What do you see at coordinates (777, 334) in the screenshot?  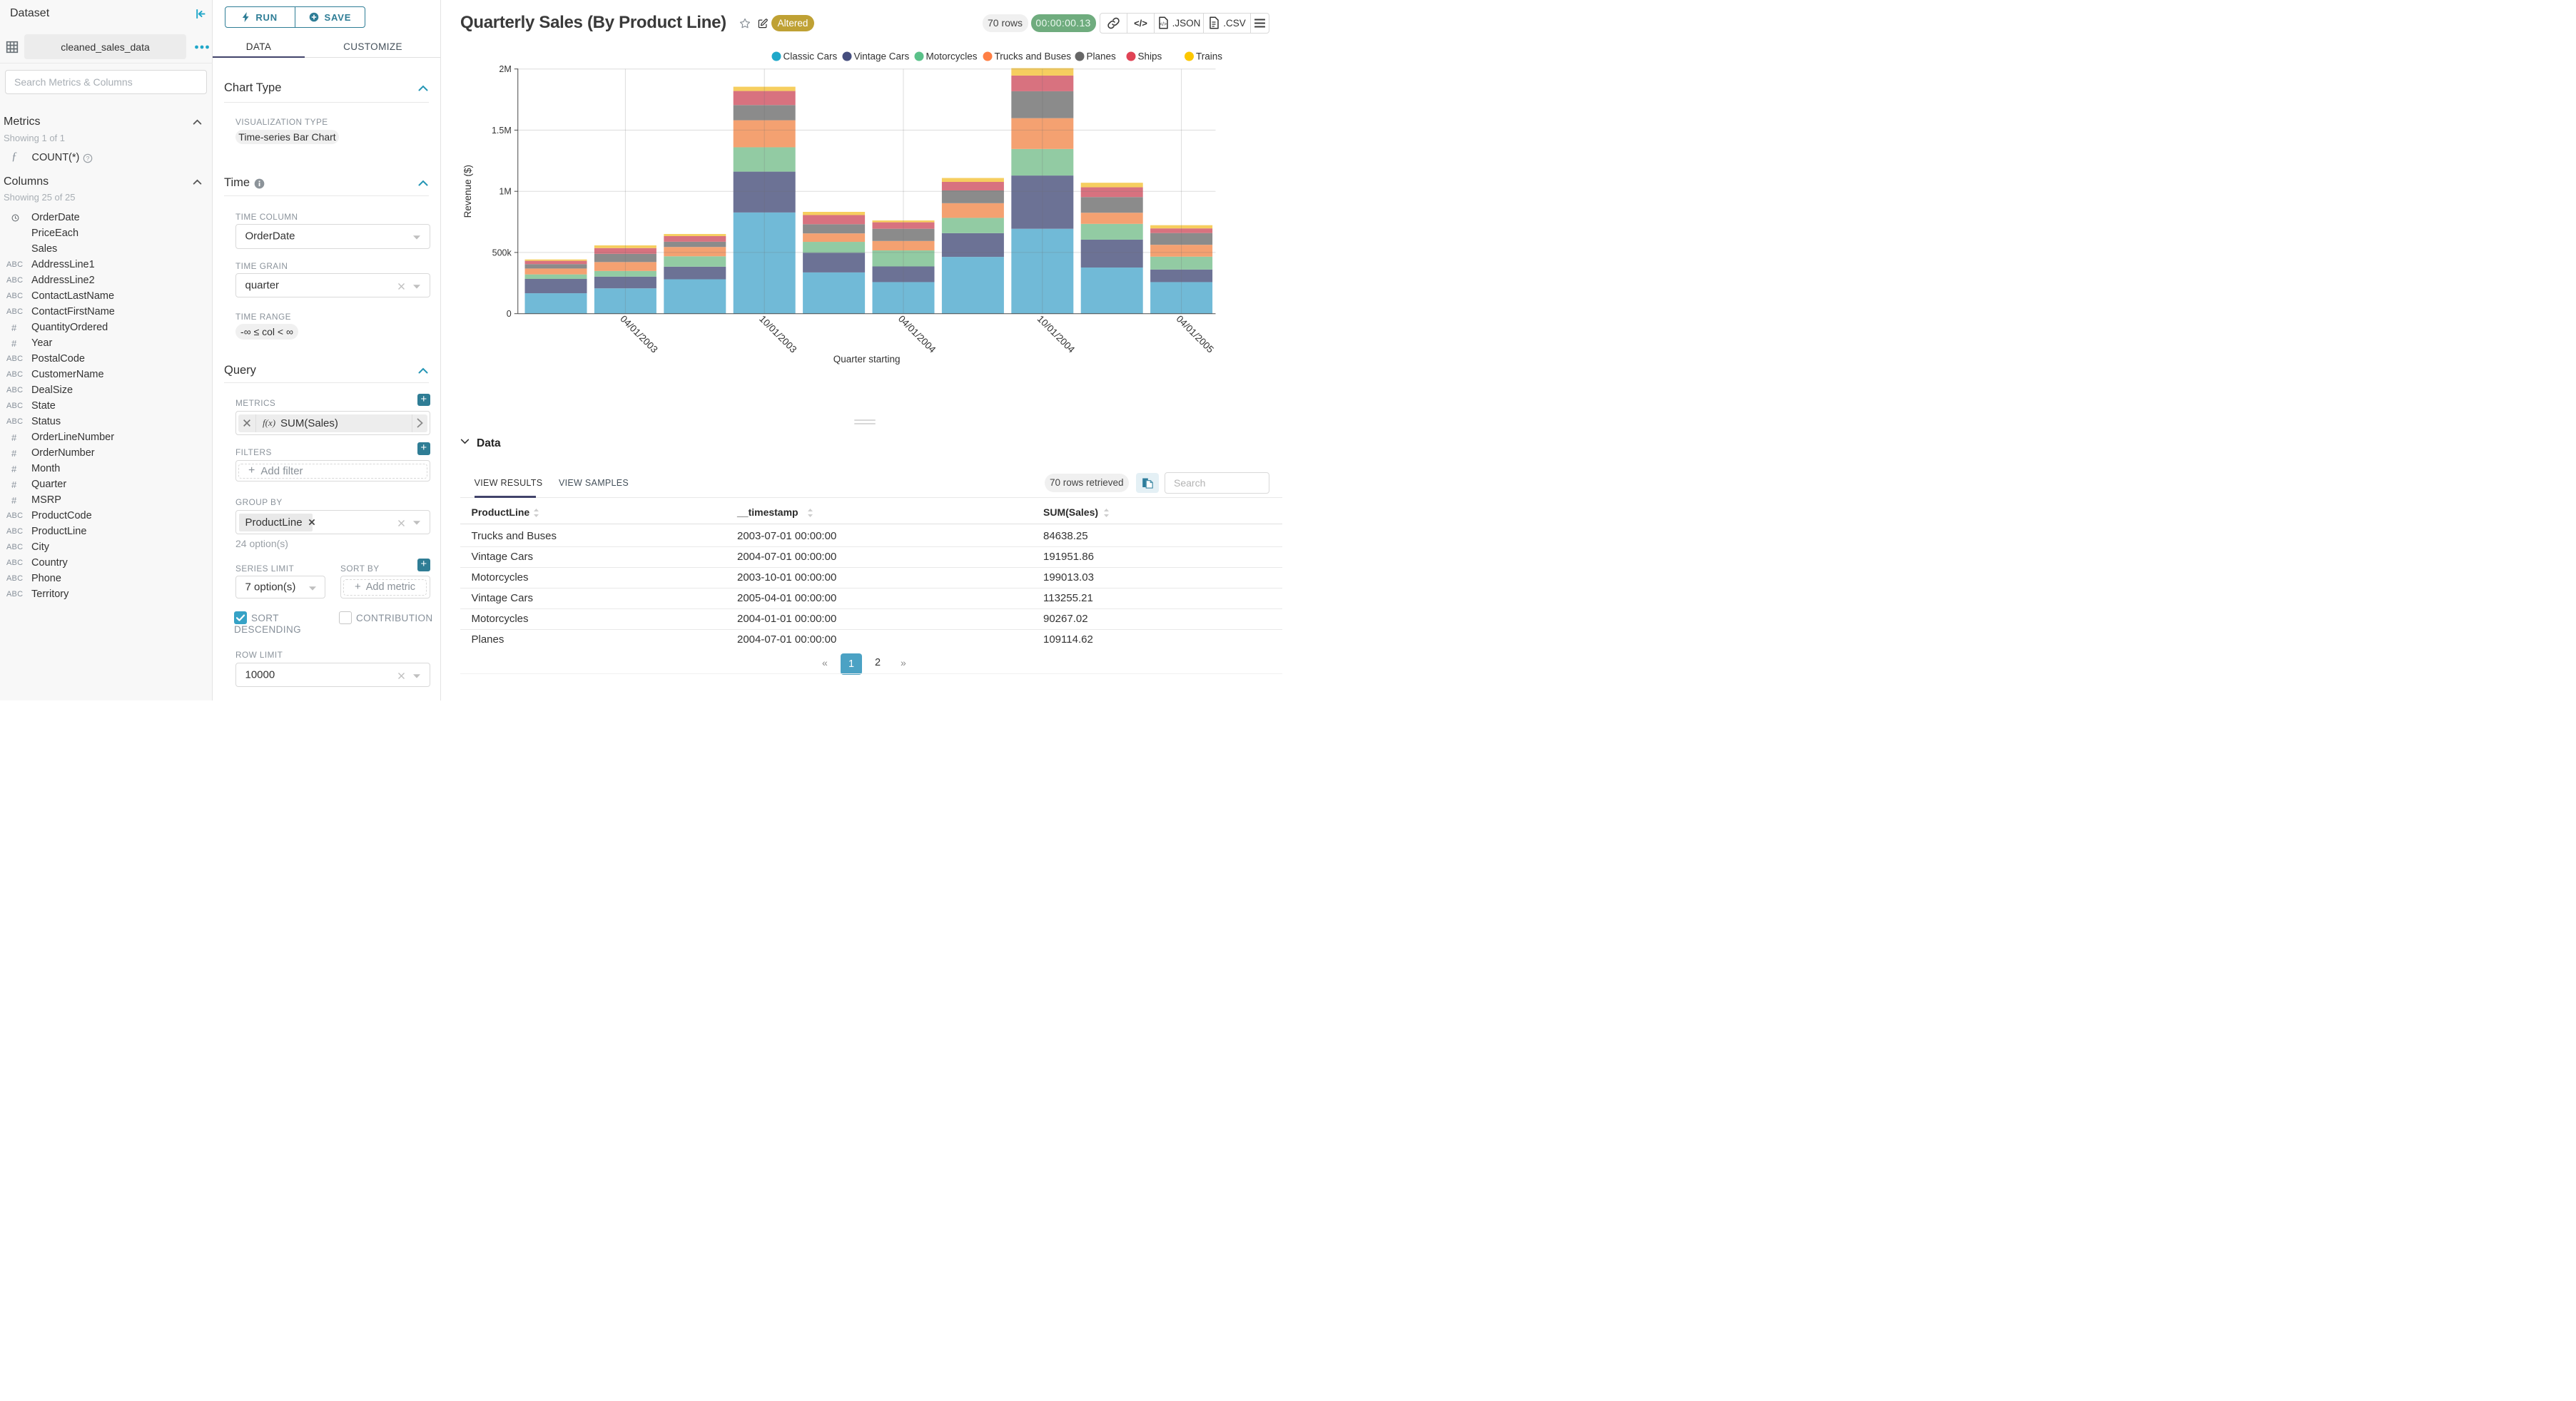 I see `svg-text: 10/01/2003` at bounding box center [777, 334].